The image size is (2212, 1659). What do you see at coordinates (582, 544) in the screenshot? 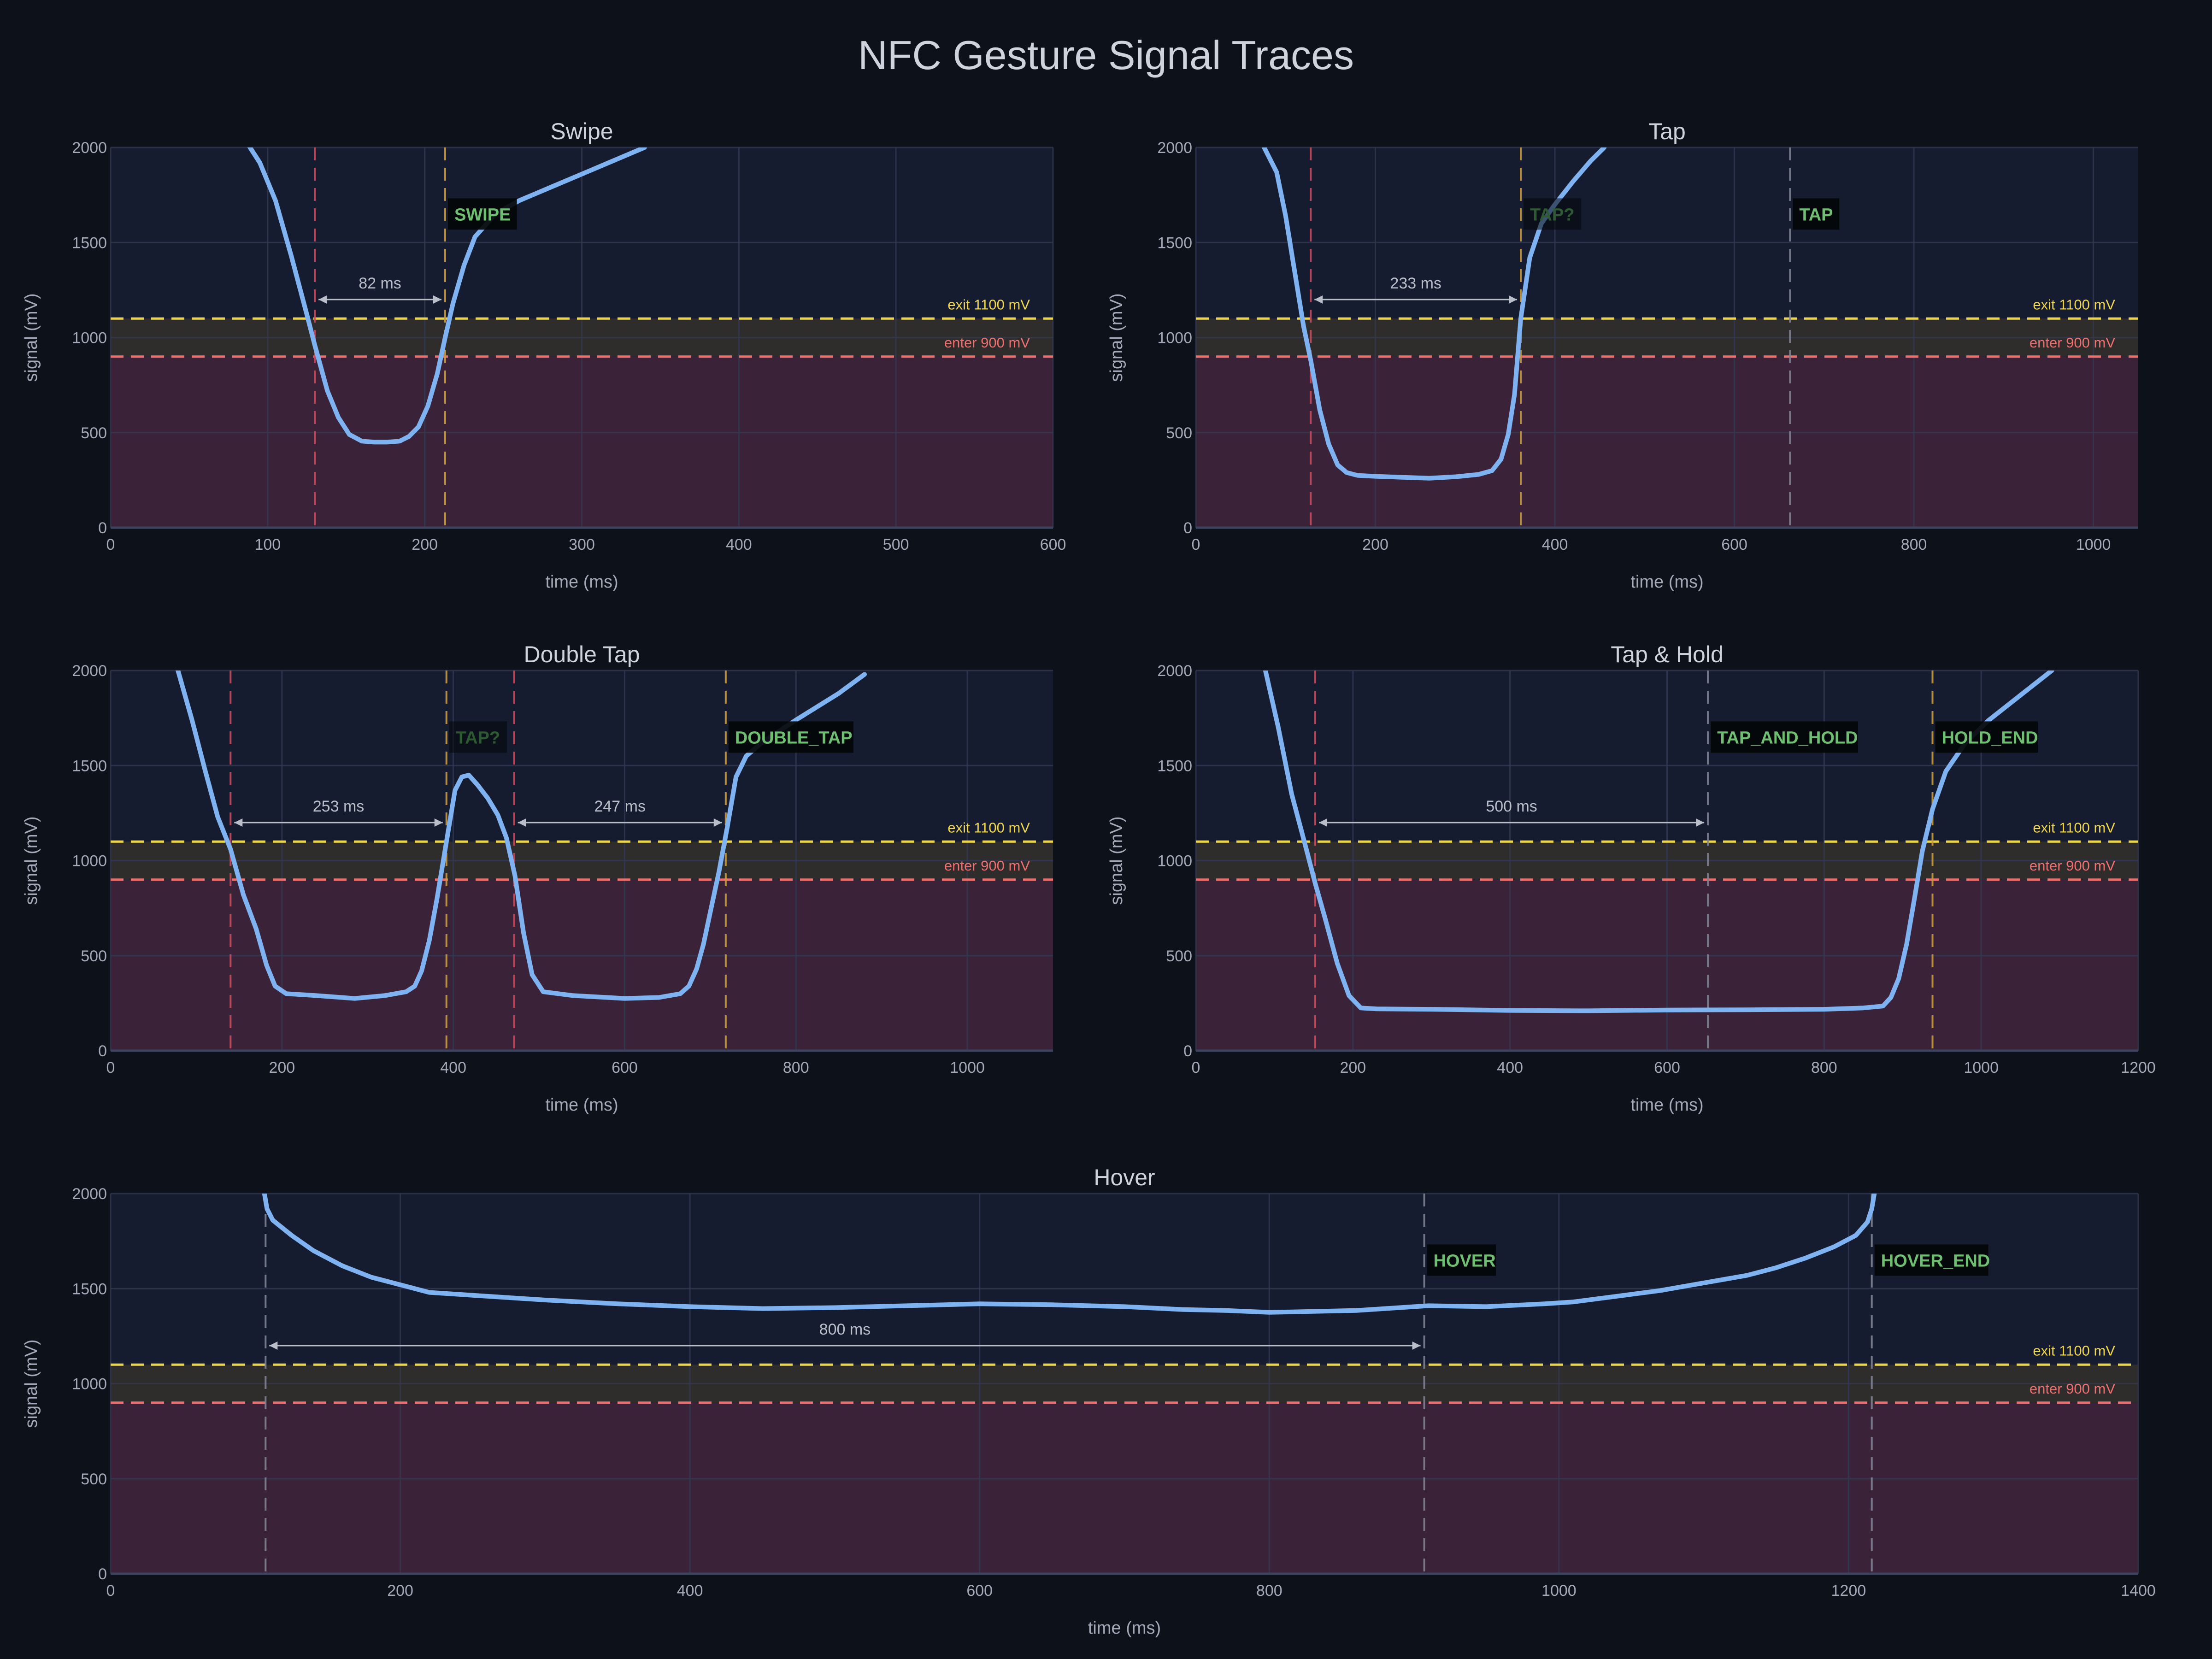
I see `x-tick-label: 300` at bounding box center [582, 544].